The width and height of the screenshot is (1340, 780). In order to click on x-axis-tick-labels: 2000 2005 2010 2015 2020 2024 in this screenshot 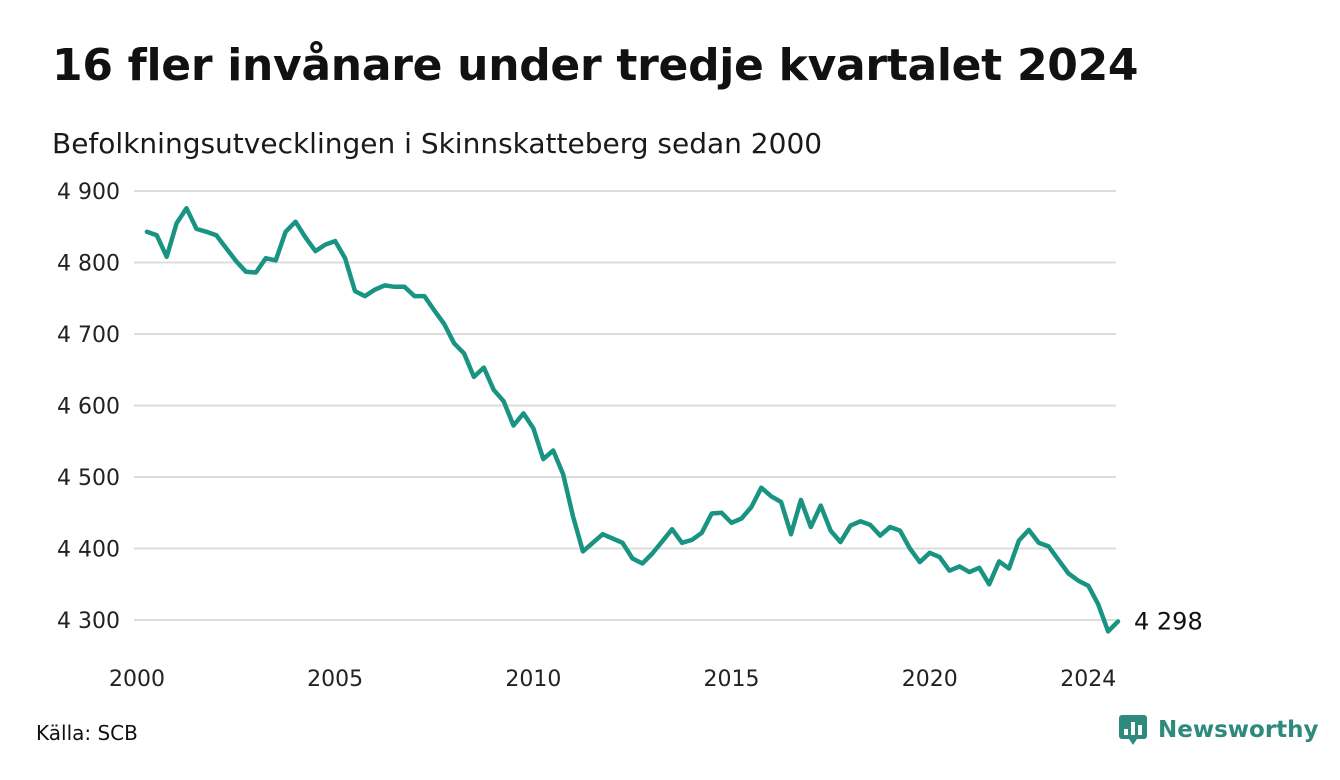, I will do `click(612, 679)`.